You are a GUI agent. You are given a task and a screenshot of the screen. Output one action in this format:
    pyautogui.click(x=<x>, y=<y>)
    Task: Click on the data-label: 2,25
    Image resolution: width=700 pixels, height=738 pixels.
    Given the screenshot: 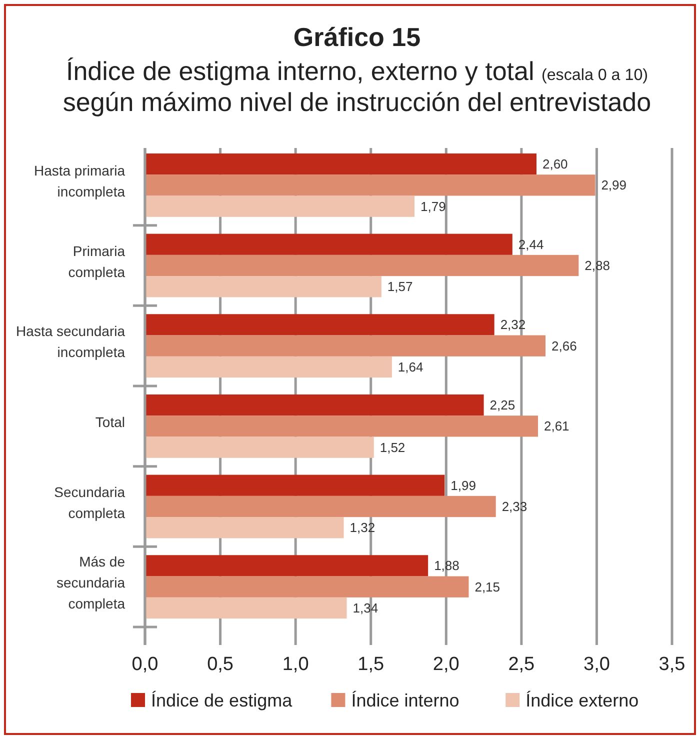 What is the action you would take?
    pyautogui.click(x=503, y=405)
    